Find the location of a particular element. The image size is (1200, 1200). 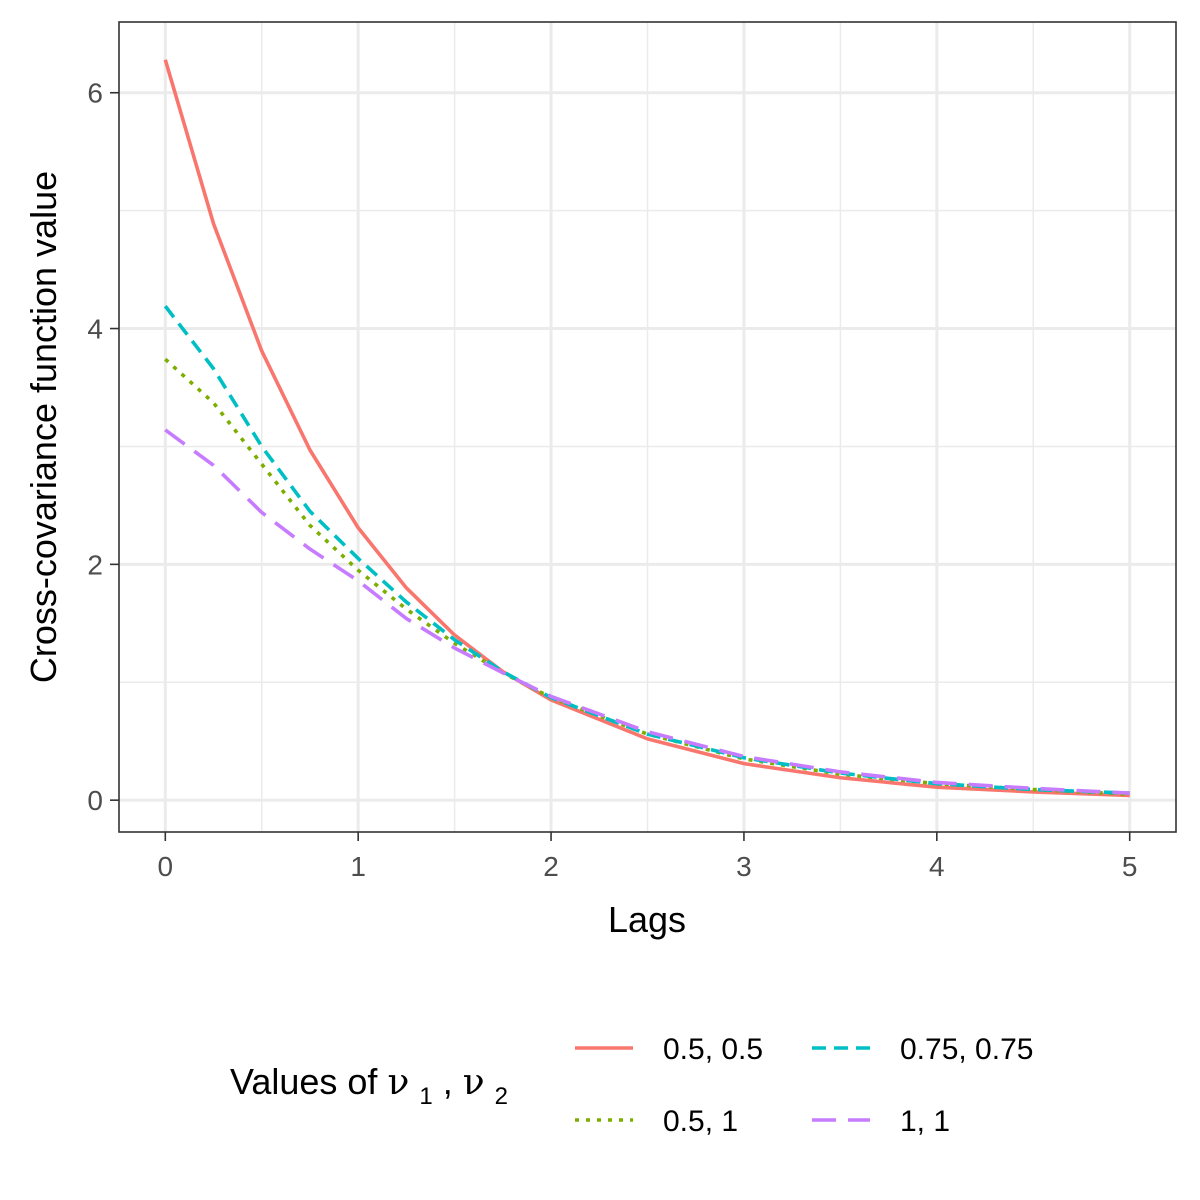

y-tick-label: 4 is located at coordinates (95, 329).